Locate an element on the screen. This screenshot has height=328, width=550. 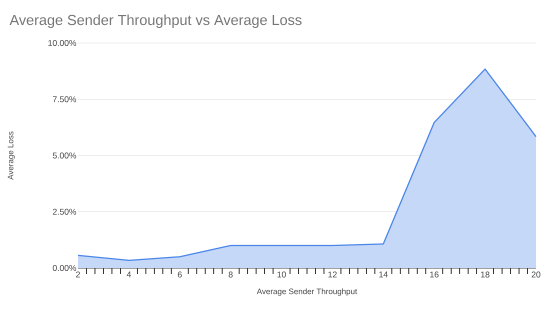
x-tick-label: 20 is located at coordinates (536, 275).